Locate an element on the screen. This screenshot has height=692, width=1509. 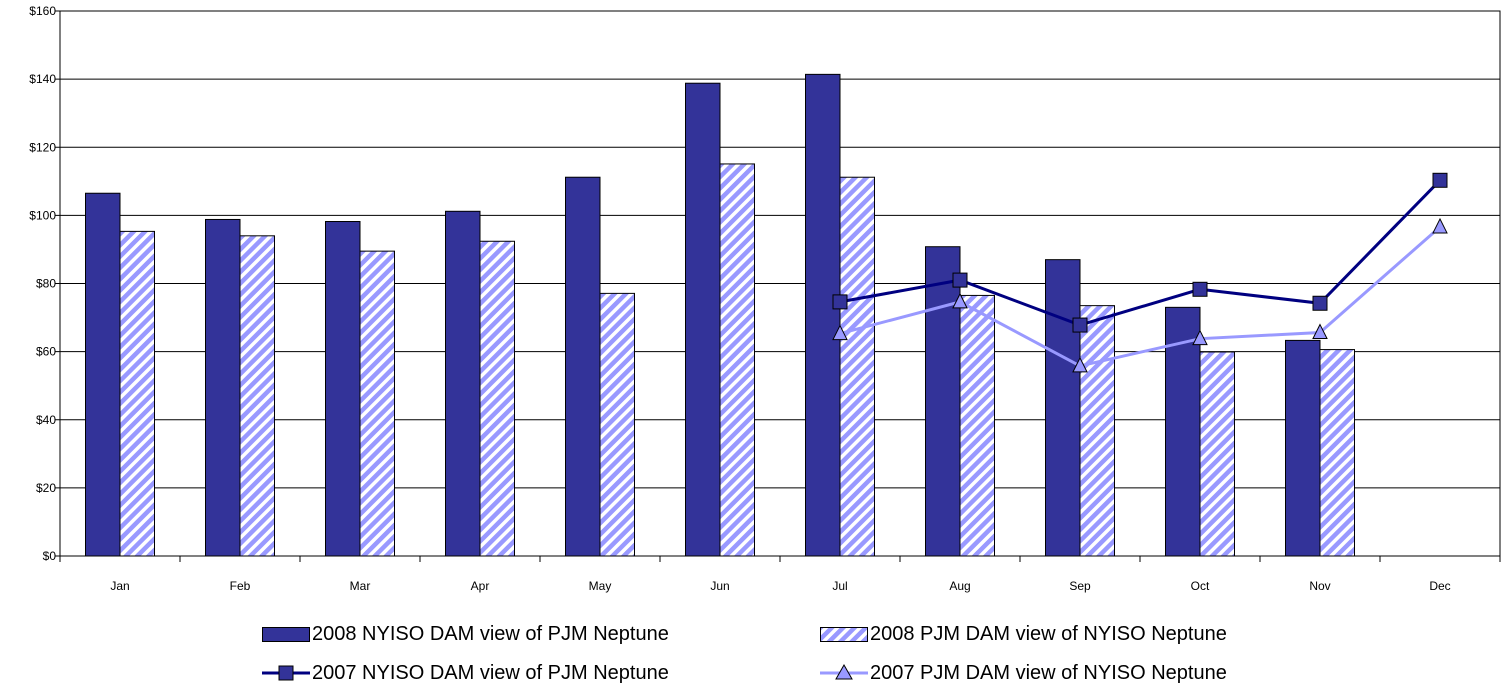
lines is located at coordinates (1140, 272).